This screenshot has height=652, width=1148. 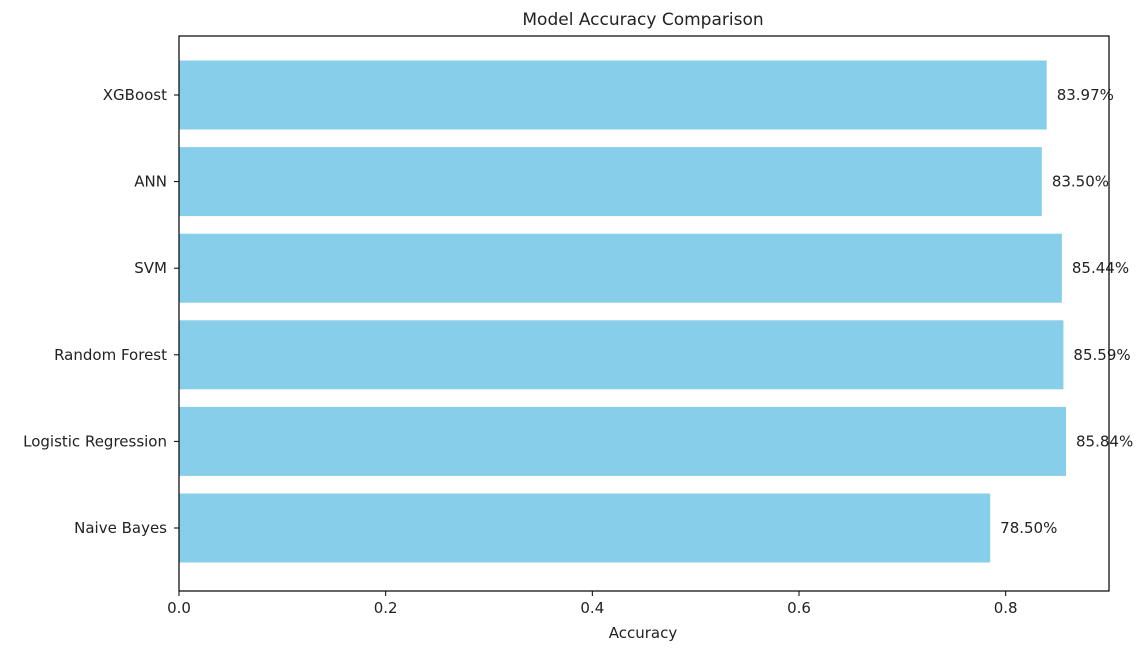 I want to click on data-label: 85.59%, so click(x=1101, y=355).